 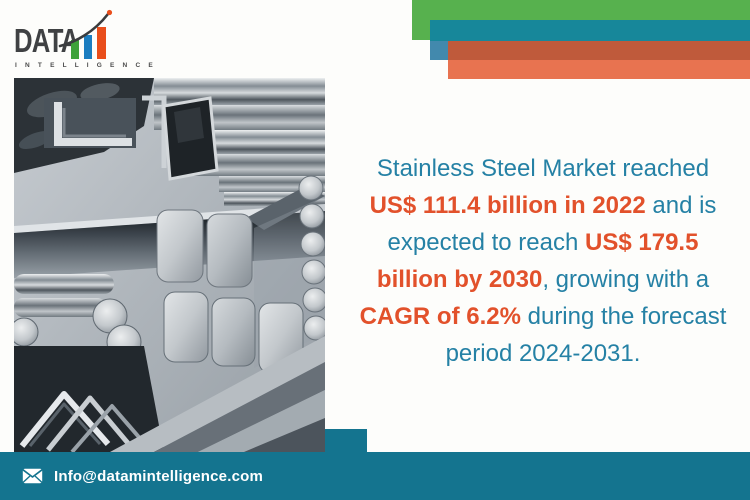 I want to click on ribbon-teal, so click(x=590, y=30).